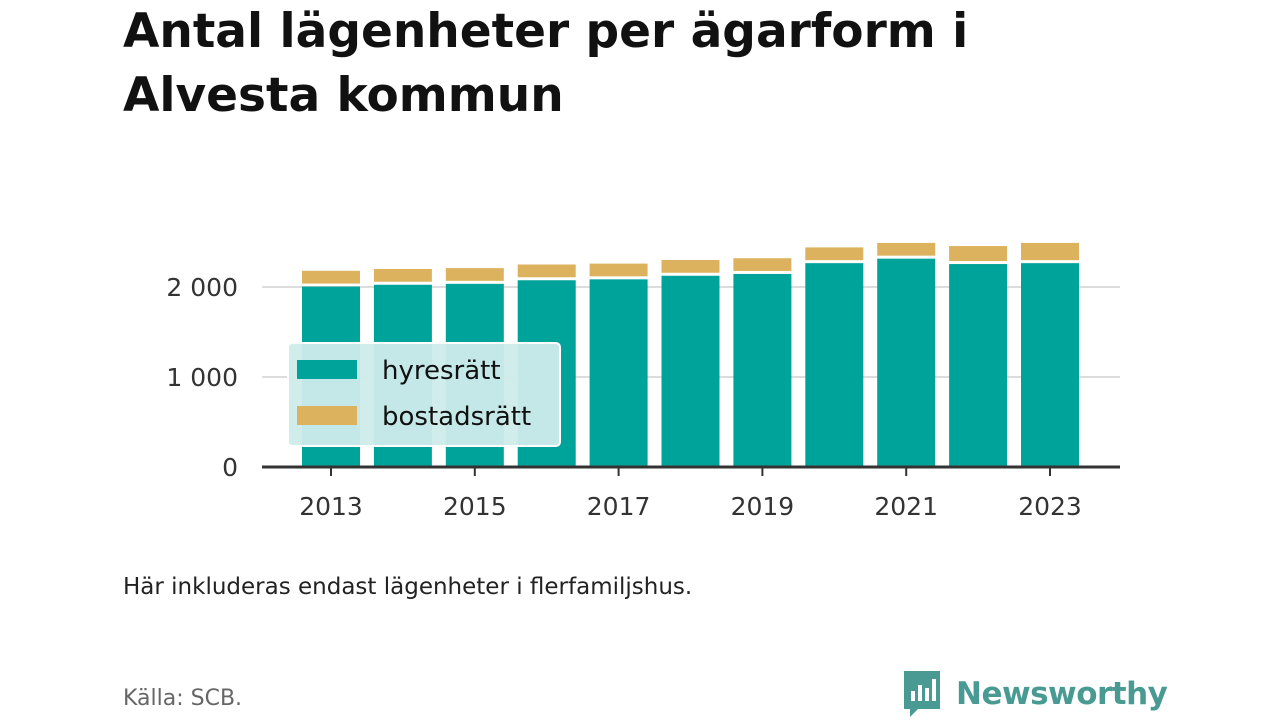 The width and height of the screenshot is (1280, 720). What do you see at coordinates (906, 506) in the screenshot?
I see `x-tick-label: 2021` at bounding box center [906, 506].